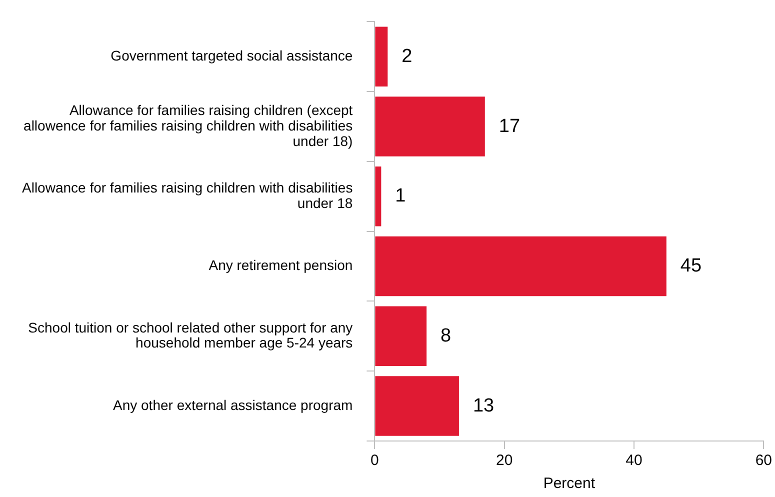 The height and width of the screenshot is (497, 775). Describe the element at coordinates (763, 461) in the screenshot. I see `x-tick-label: 60` at that location.